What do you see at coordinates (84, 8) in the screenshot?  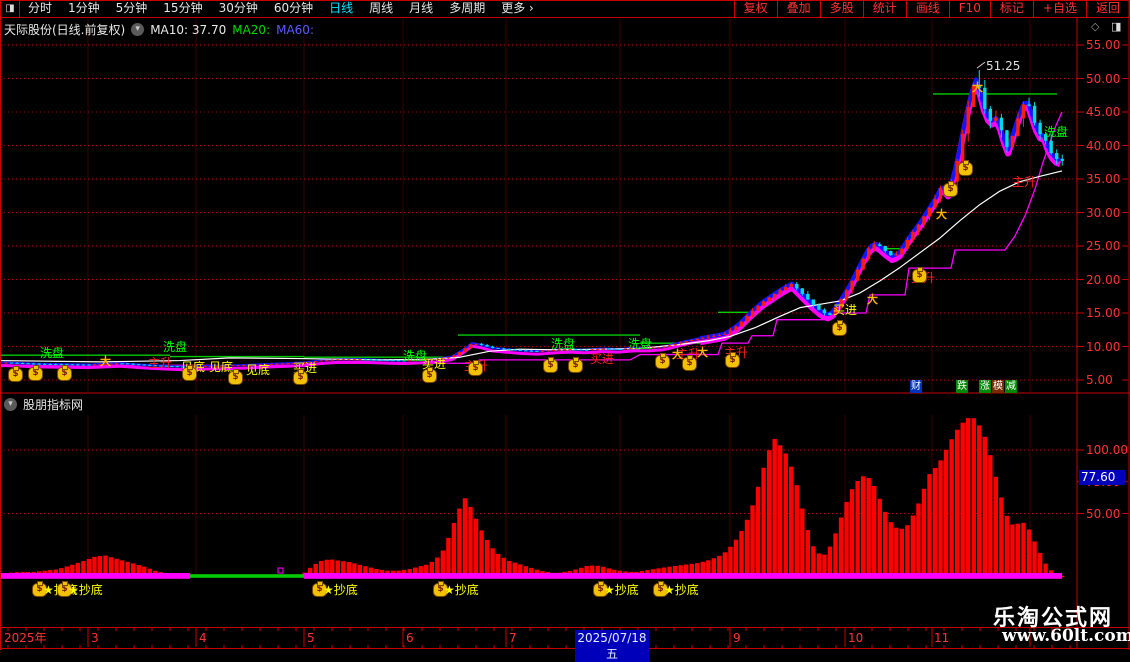 I see `period-tab-1分钟: 1分钟` at bounding box center [84, 8].